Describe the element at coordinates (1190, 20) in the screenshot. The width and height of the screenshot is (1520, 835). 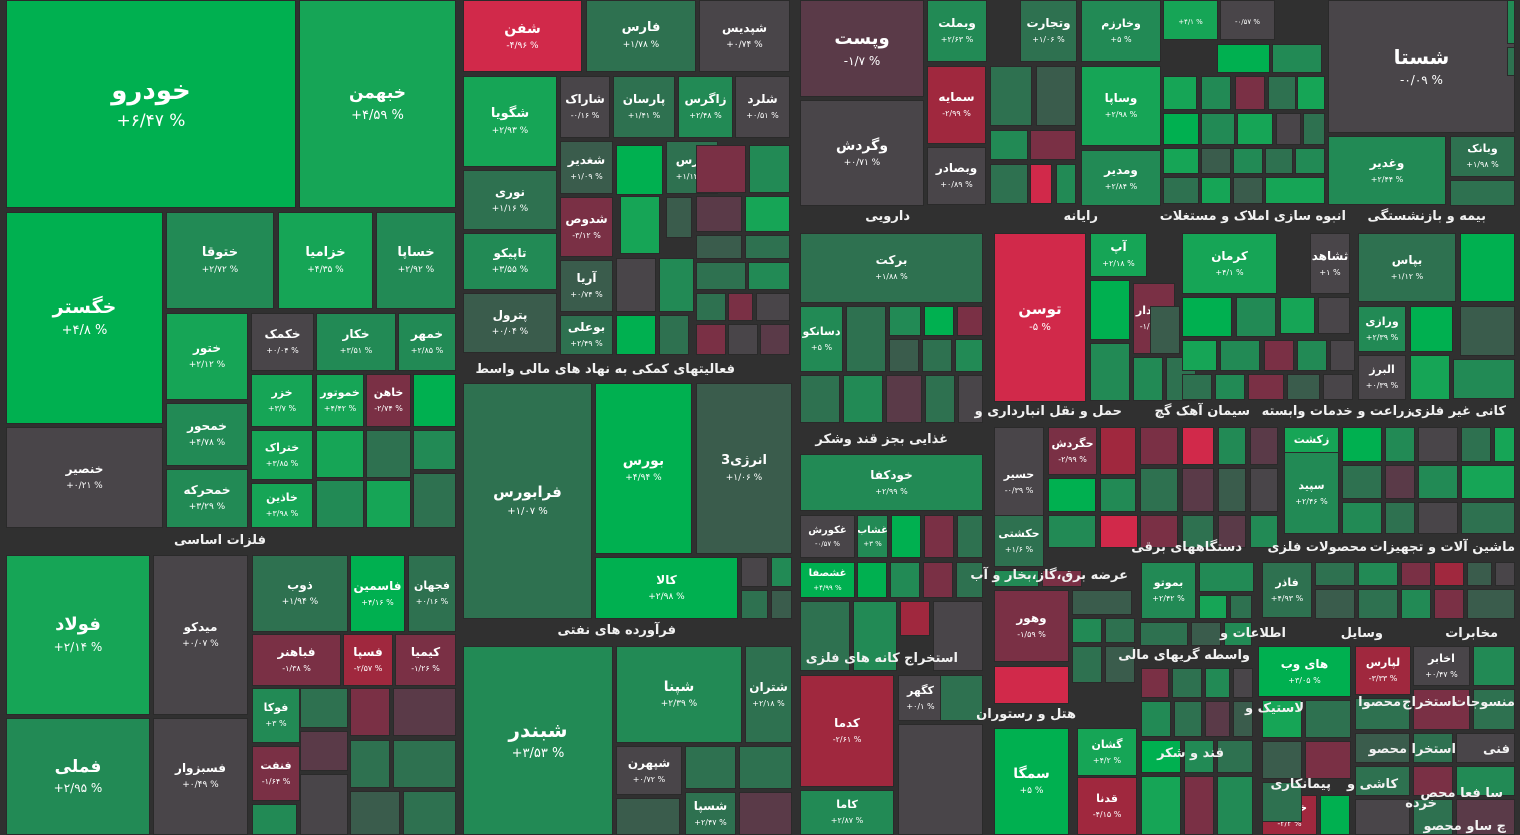
I see `tile-unnamed: +۴/۱ %` at that location.